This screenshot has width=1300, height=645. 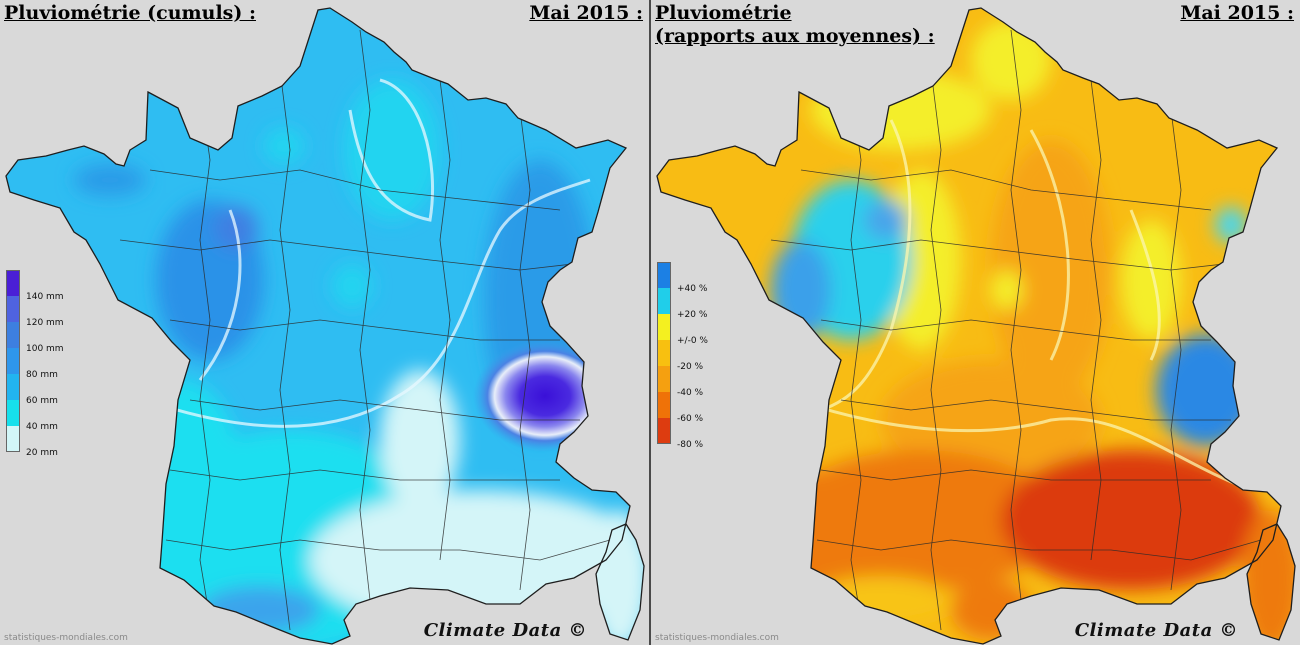 What do you see at coordinates (35, 312) in the screenshot?
I see `legend-row: 120 mm` at bounding box center [35, 312].